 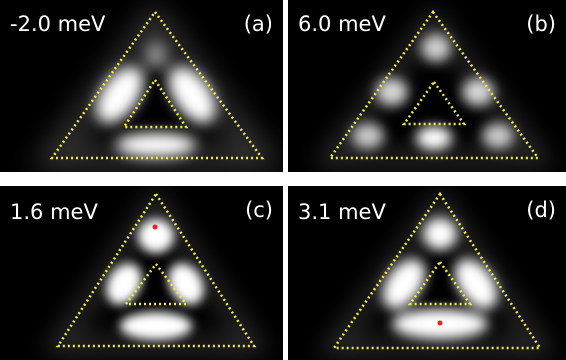 I want to click on energy-label: 6.0 meV, so click(x=342, y=24).